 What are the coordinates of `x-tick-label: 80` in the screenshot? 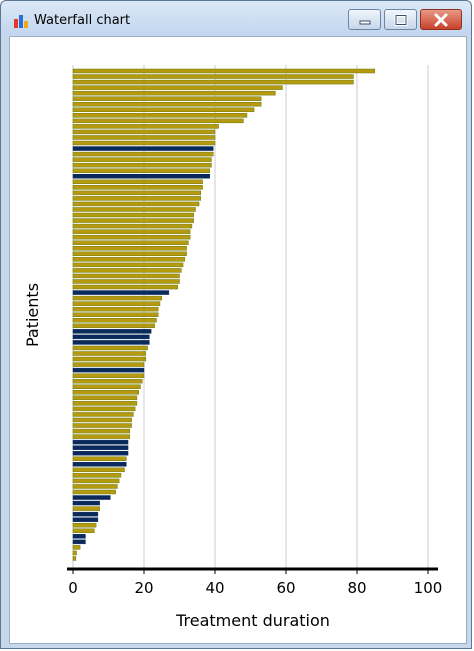 It's located at (356, 588).